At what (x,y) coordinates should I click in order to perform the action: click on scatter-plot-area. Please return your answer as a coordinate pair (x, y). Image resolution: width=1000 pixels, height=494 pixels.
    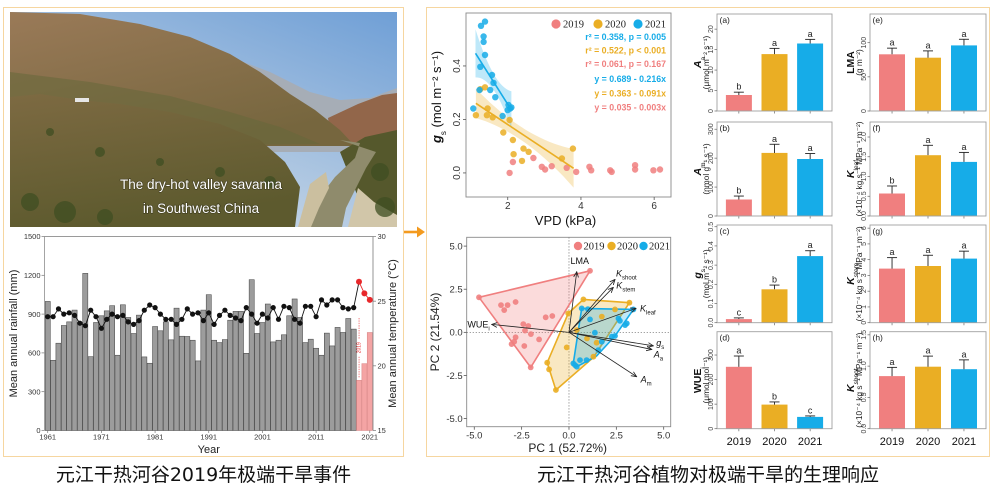
    Looking at the image, I should click on (567, 103).